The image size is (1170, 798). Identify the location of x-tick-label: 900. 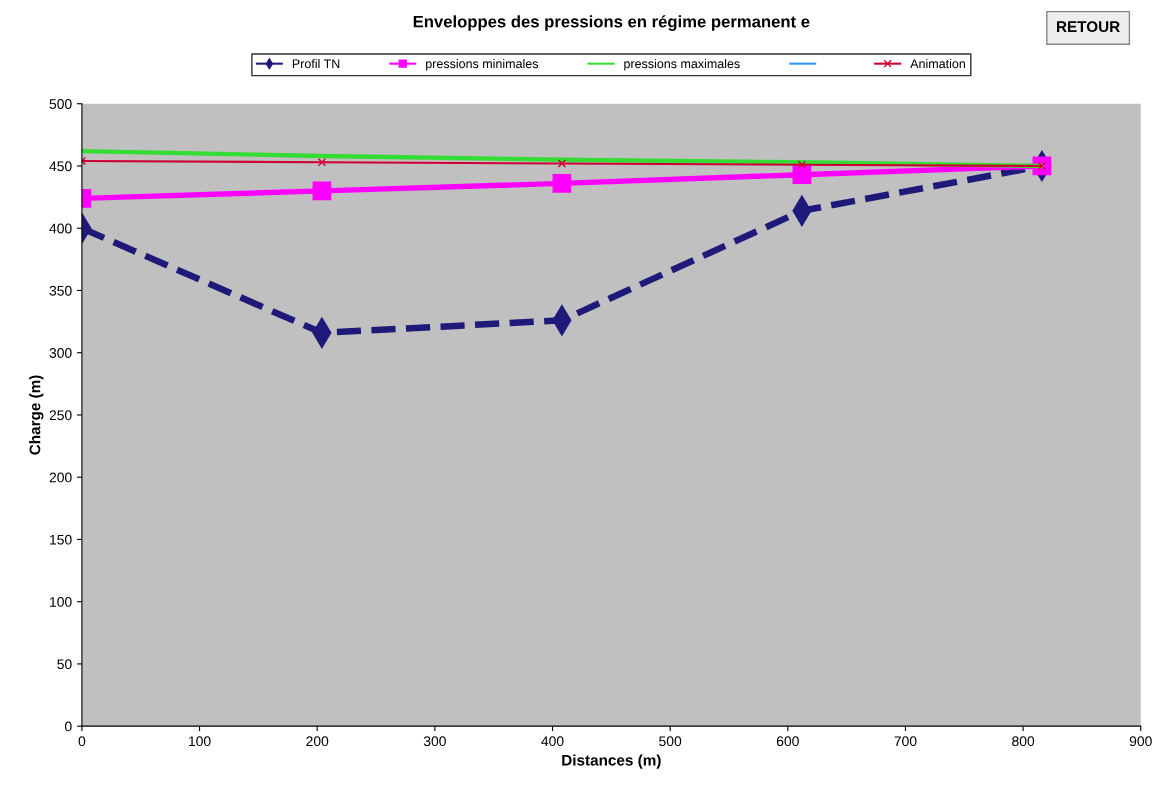
(1140, 741).